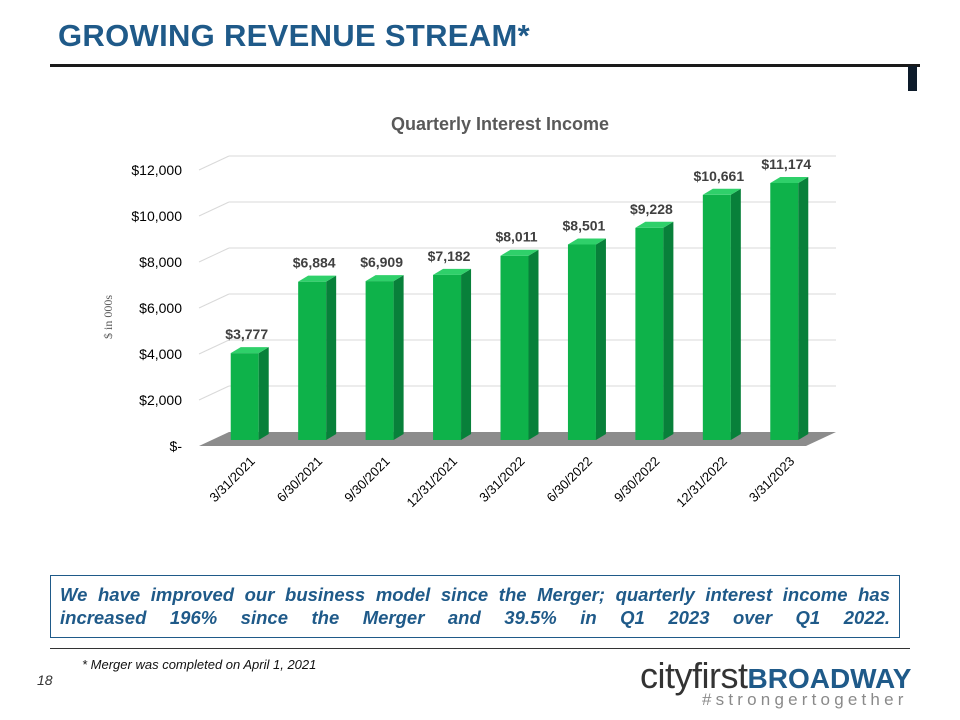 This screenshot has width=960, height=720. What do you see at coordinates (232, 480) in the screenshot?
I see `x-tick-label: 3/31/2021` at bounding box center [232, 480].